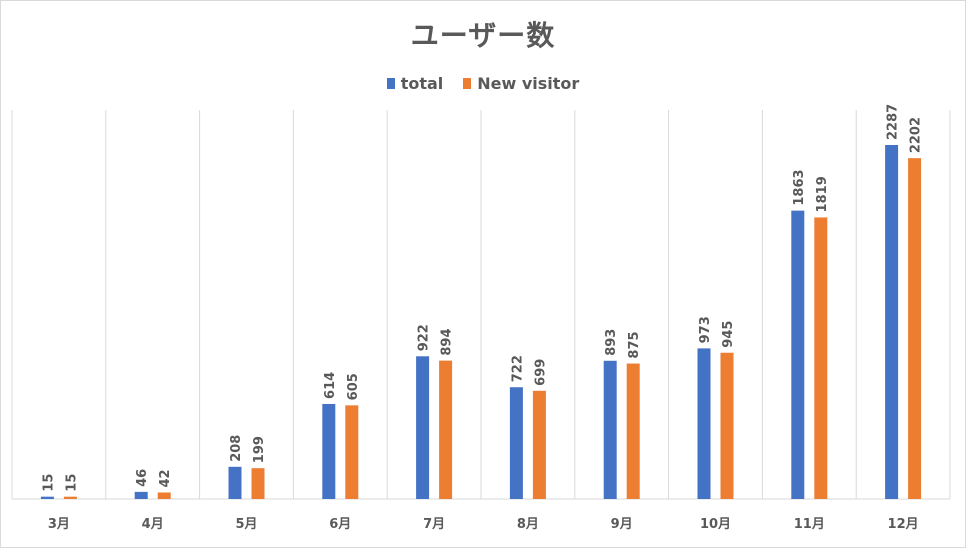  What do you see at coordinates (528, 524) in the screenshot?
I see `x-tick-label: 8月` at bounding box center [528, 524].